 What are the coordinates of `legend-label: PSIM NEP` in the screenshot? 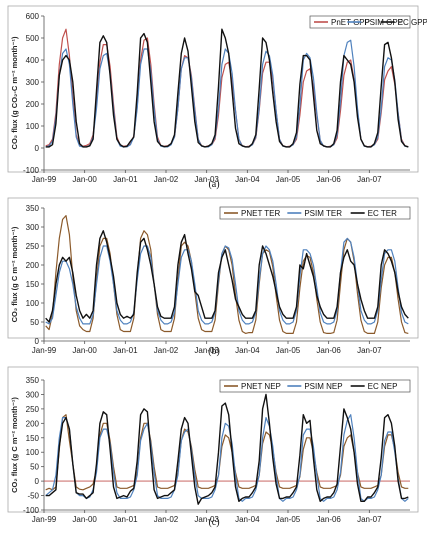 It's located at (323, 386).